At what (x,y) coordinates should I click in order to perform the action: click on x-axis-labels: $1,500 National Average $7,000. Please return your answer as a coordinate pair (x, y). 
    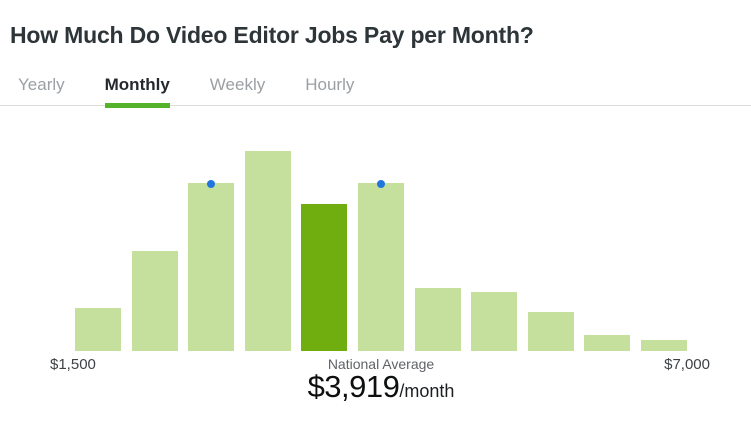
    Looking at the image, I should click on (375, 364).